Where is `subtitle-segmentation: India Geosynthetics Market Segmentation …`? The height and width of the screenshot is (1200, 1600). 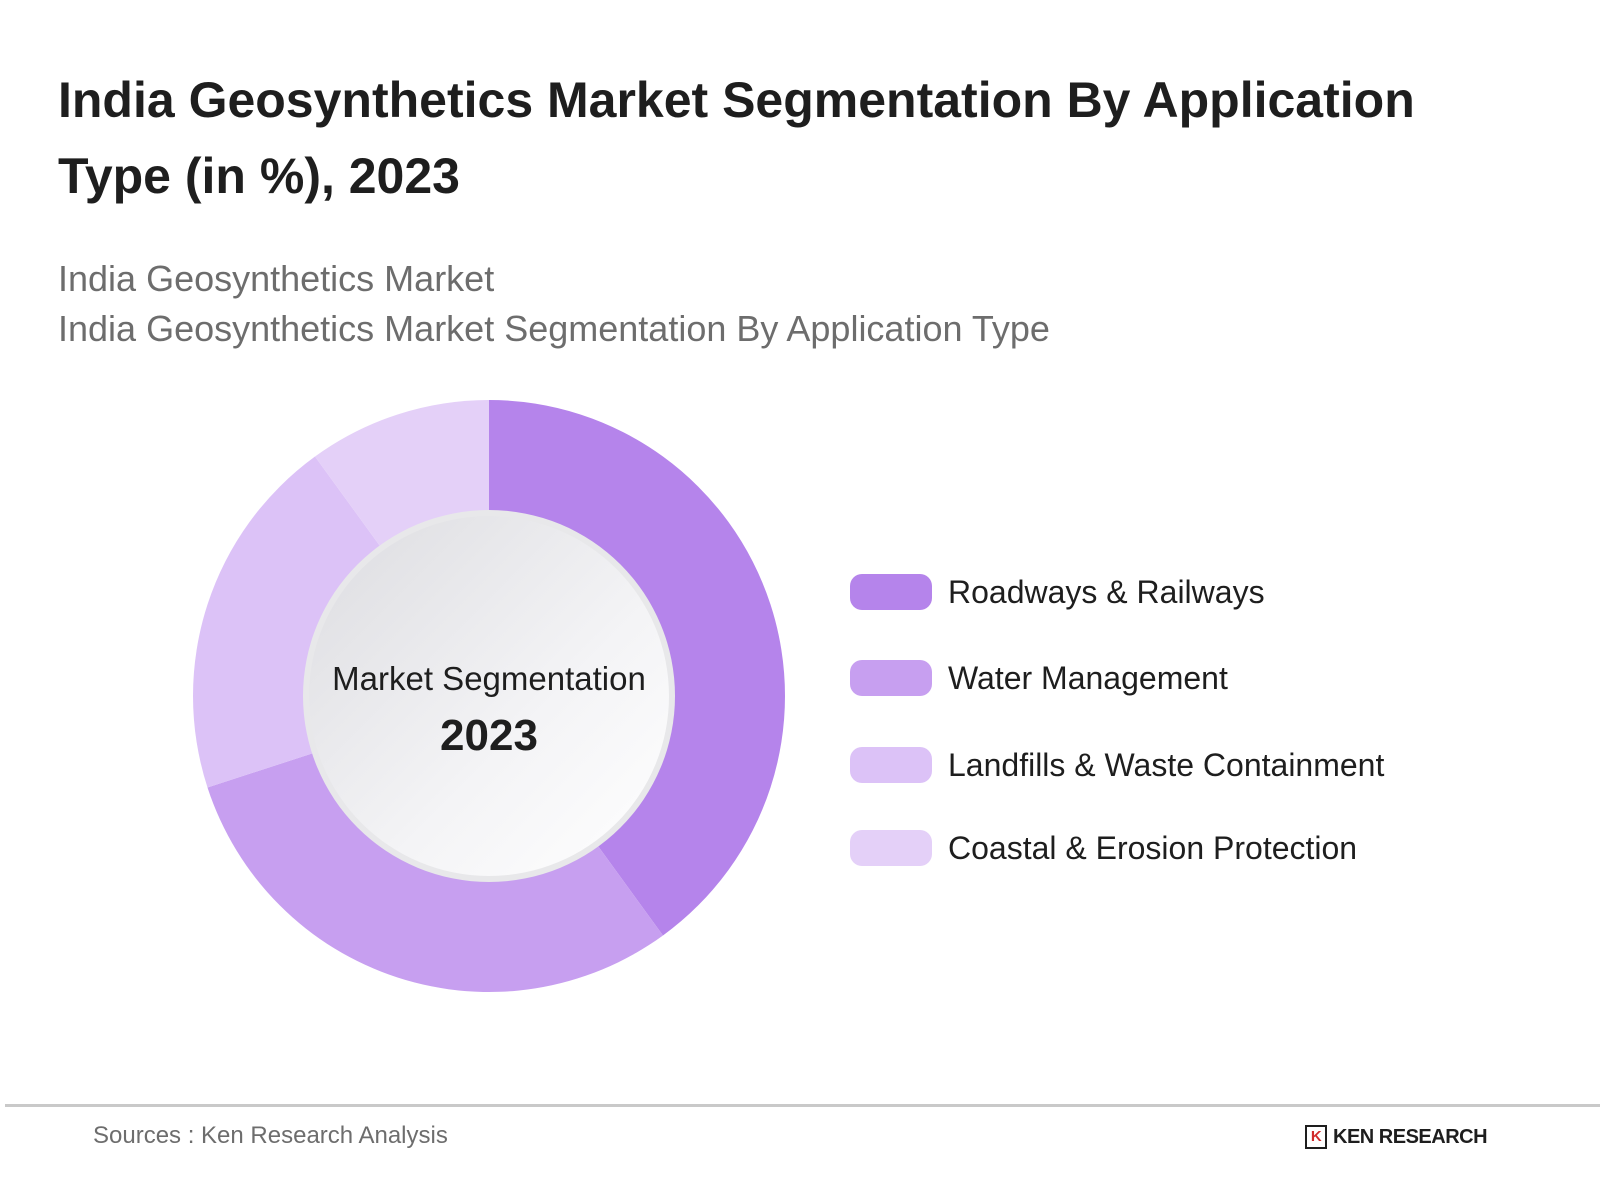
subtitle-segmentation: India Geosynthetics Market Segmentation … is located at coordinates (554, 328).